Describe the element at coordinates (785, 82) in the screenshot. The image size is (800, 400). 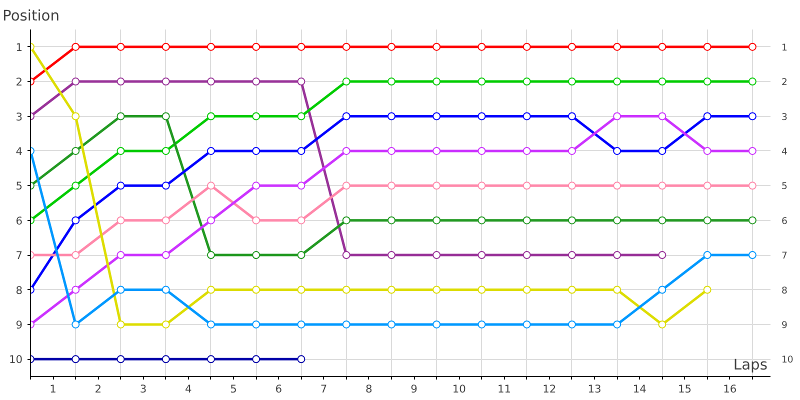
I see `y2-tick-label: 2` at that location.